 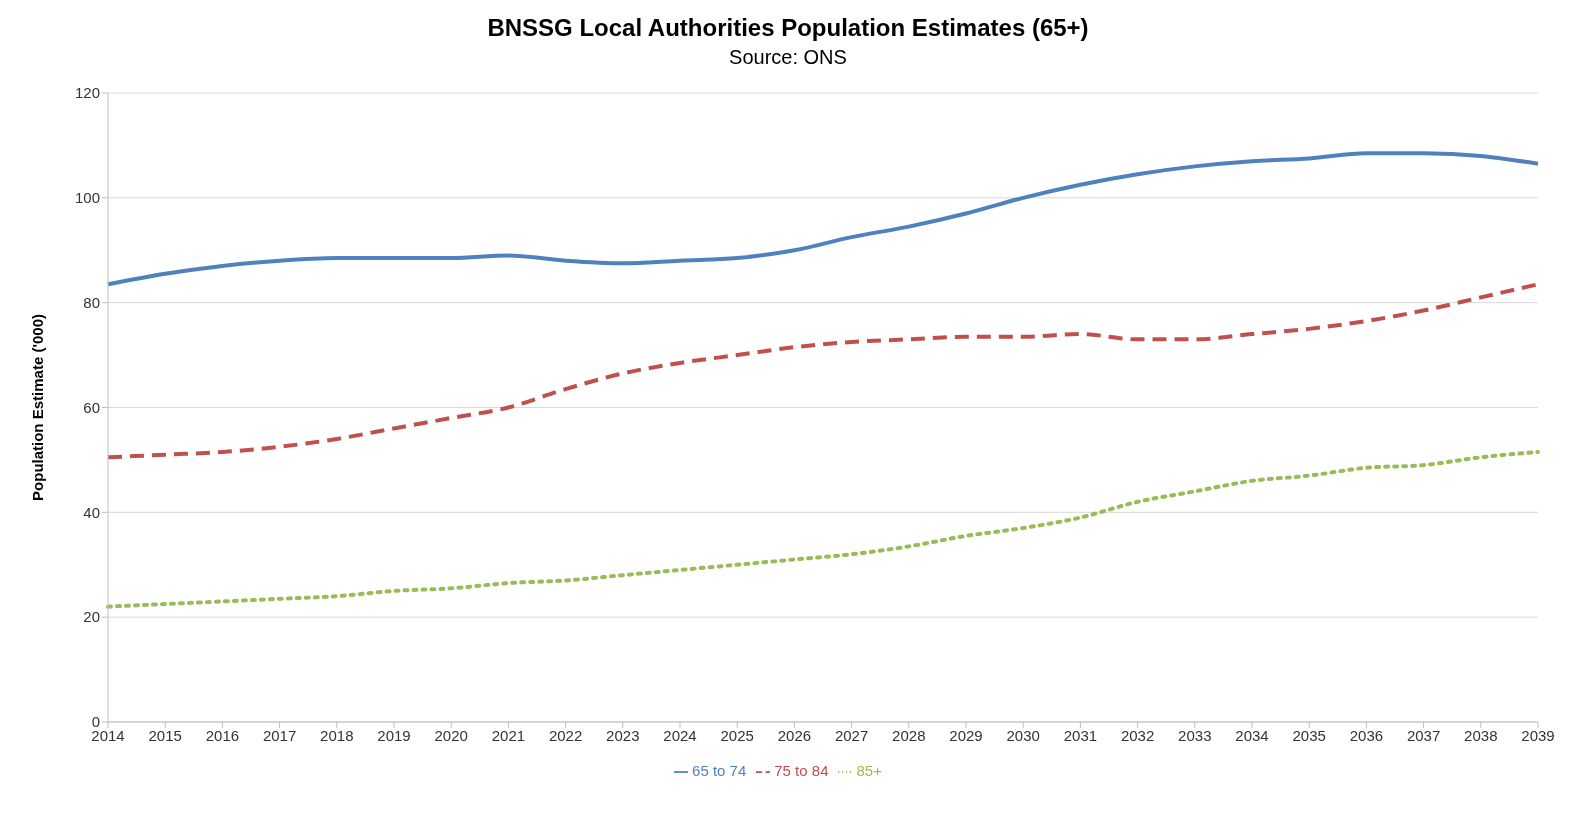 What do you see at coordinates (165, 735) in the screenshot?
I see `x-tick-label: 2015` at bounding box center [165, 735].